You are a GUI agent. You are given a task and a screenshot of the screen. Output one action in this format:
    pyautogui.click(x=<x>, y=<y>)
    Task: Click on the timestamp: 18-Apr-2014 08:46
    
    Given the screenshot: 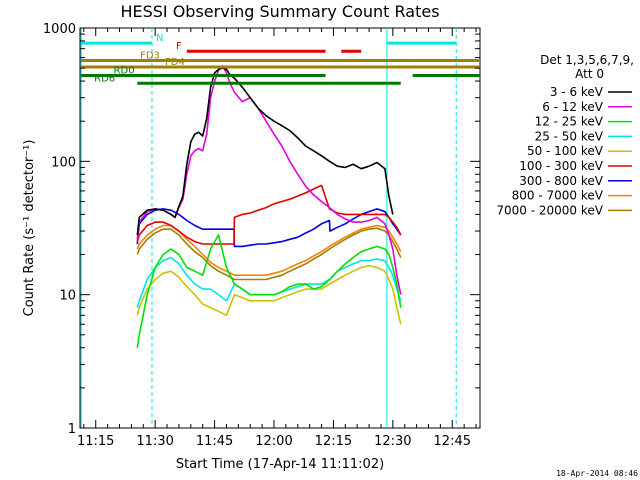 What is the action you would take?
    pyautogui.click(x=597, y=473)
    